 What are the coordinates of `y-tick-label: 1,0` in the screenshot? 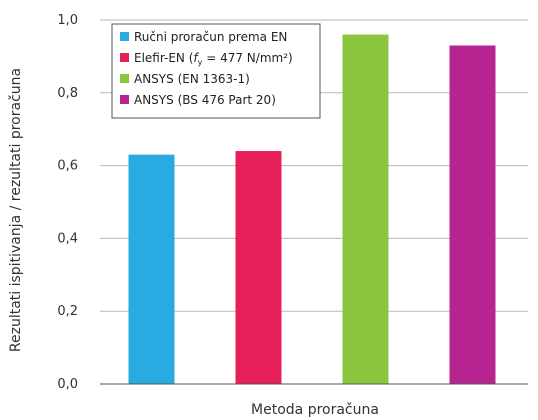 It's located at (67, 20).